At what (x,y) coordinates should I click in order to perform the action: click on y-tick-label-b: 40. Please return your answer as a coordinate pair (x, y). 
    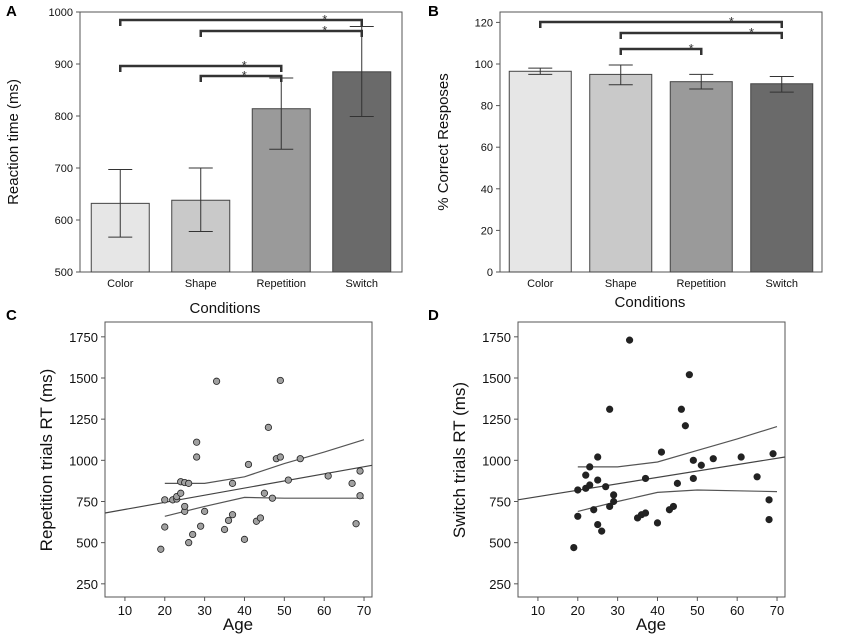
    Looking at the image, I should click on (487, 190).